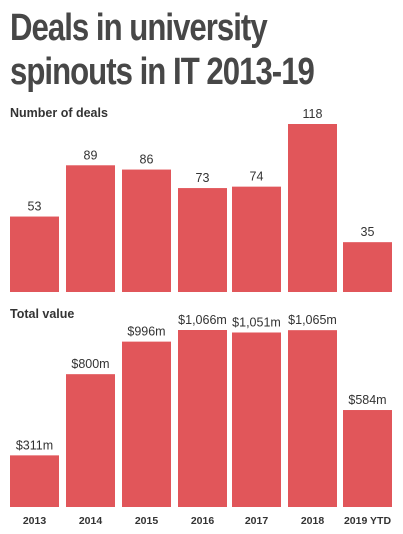  I want to click on value-bar-2017, so click(256, 419).